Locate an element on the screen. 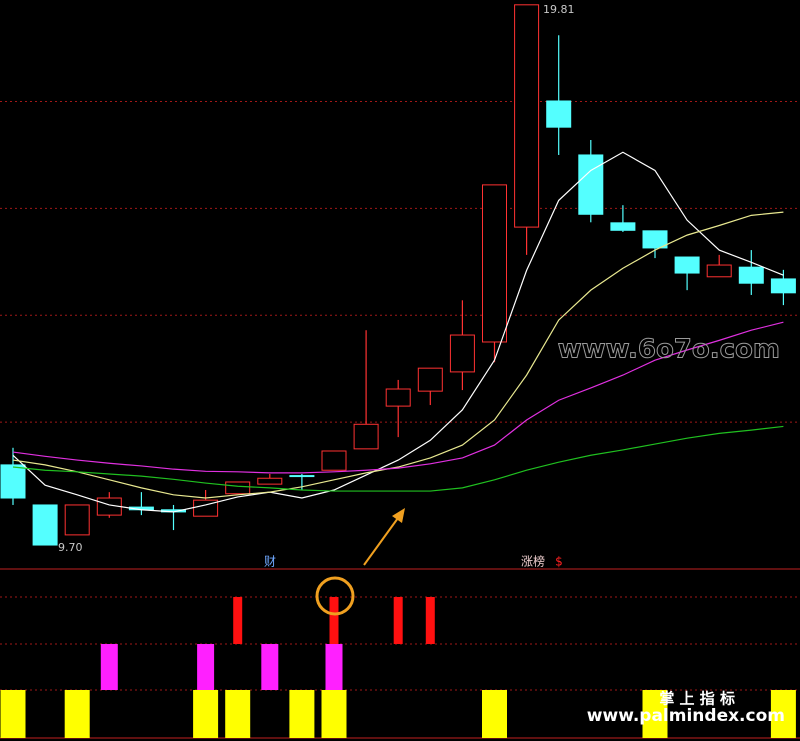 The height and width of the screenshot is (741, 800). indicator-label: 涨榜 is located at coordinates (533, 561).